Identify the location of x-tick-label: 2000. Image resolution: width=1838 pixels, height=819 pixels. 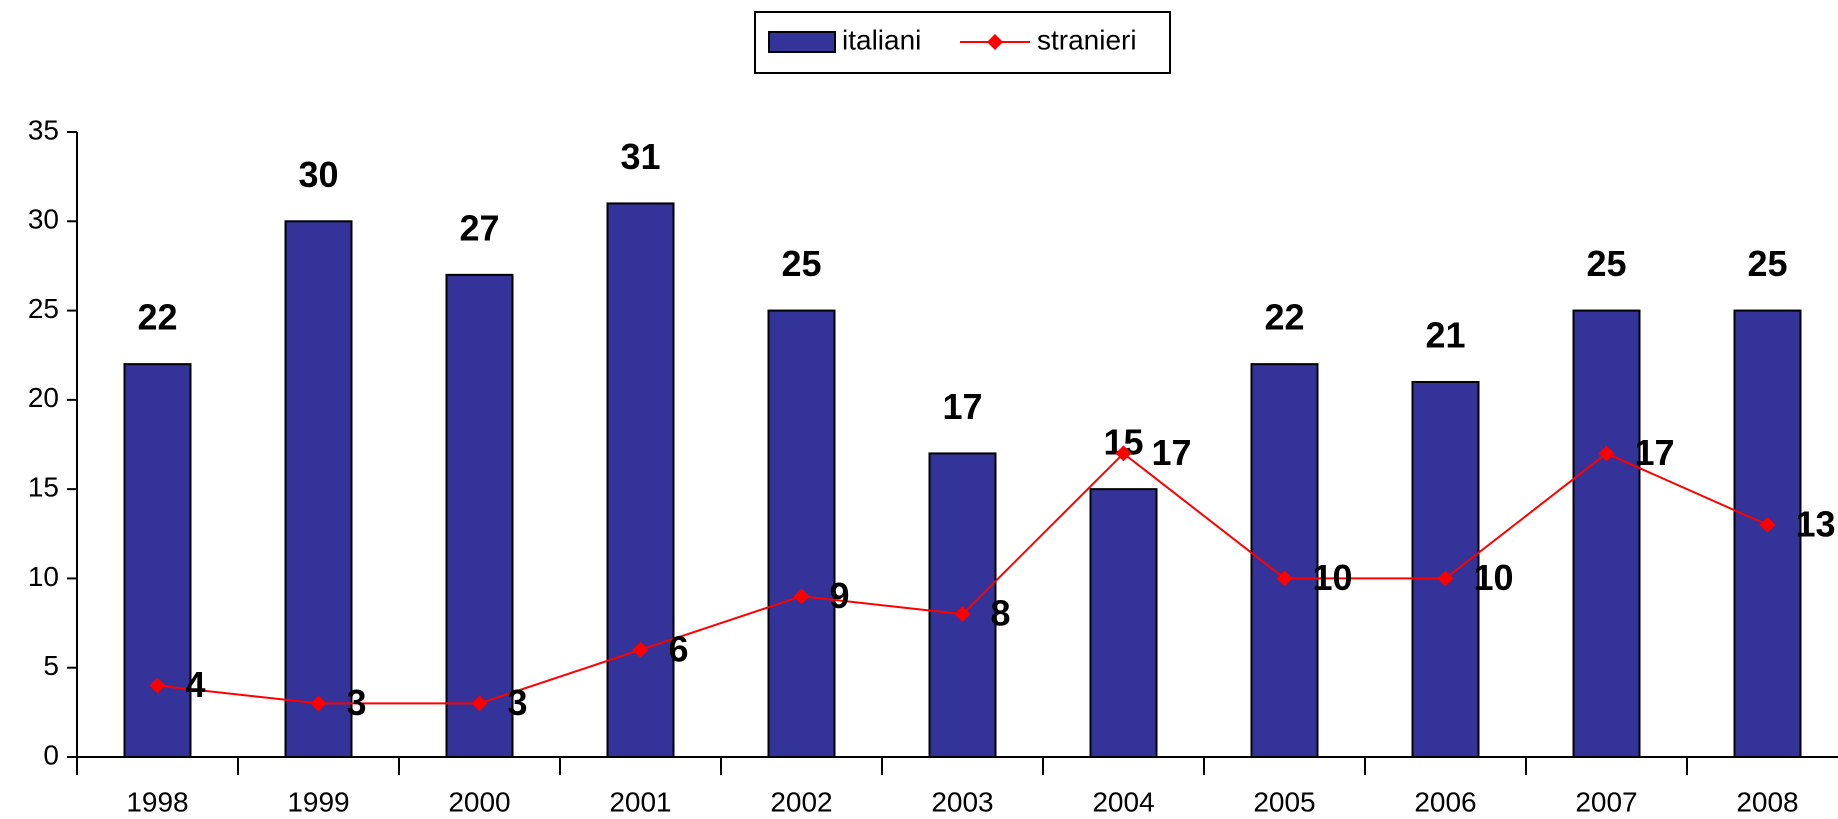
(479, 801).